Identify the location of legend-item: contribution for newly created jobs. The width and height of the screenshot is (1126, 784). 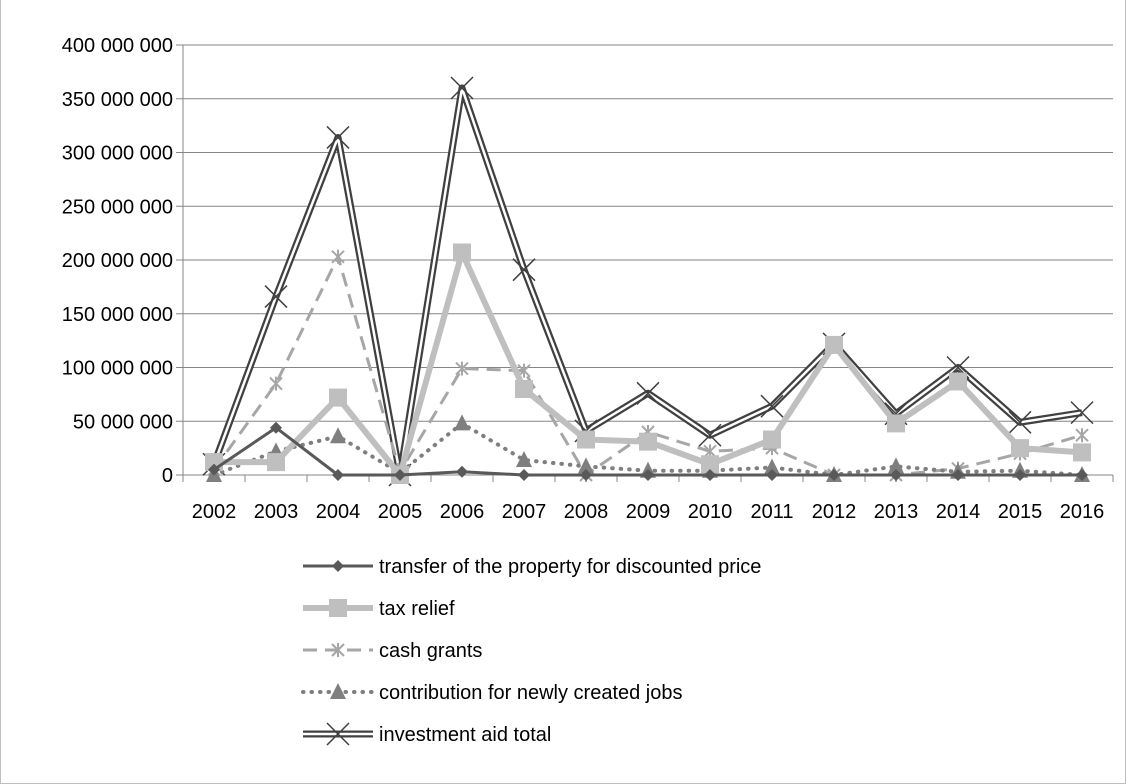
(492, 693).